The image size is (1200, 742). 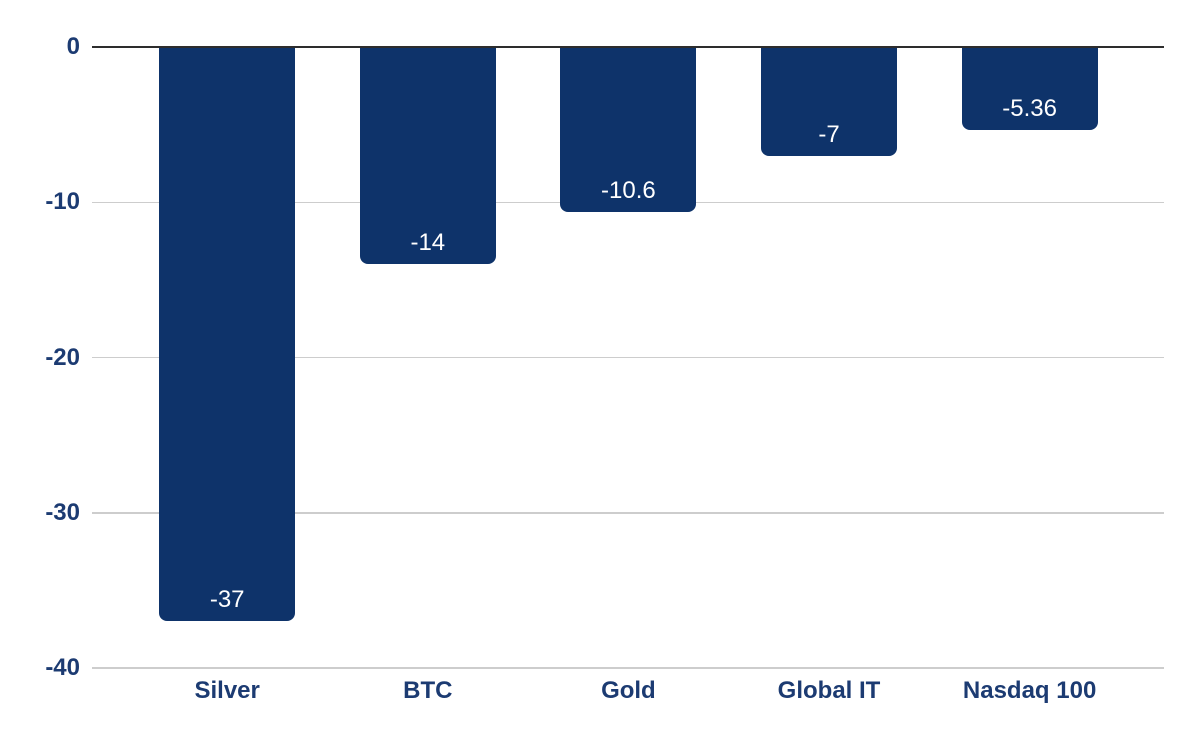 What do you see at coordinates (428, 243) in the screenshot?
I see `bar-value-label: -14` at bounding box center [428, 243].